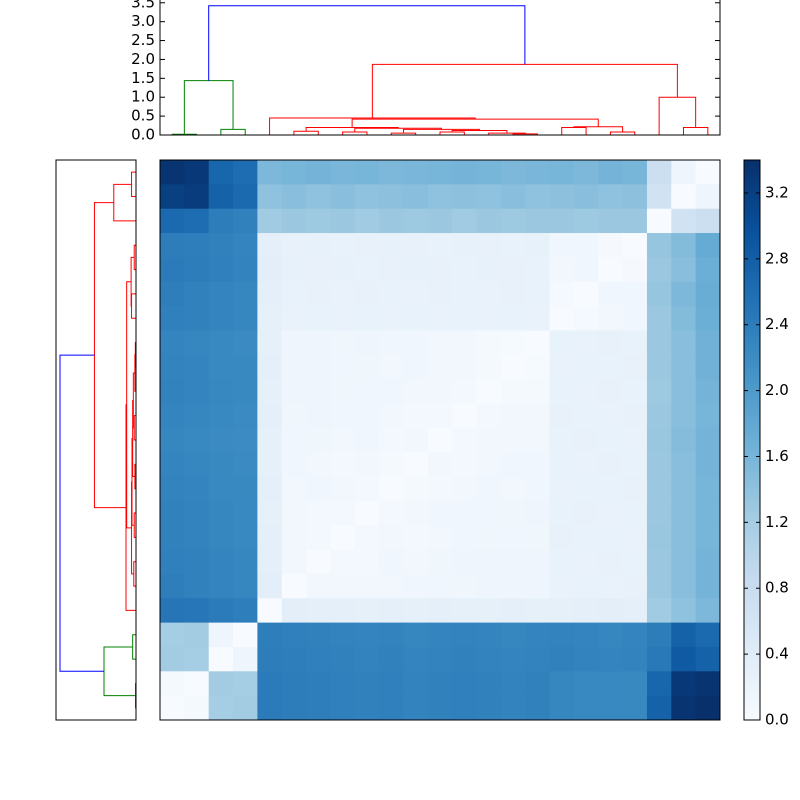  I want to click on colorbar-tick-label: 0.0, so click(777, 720).